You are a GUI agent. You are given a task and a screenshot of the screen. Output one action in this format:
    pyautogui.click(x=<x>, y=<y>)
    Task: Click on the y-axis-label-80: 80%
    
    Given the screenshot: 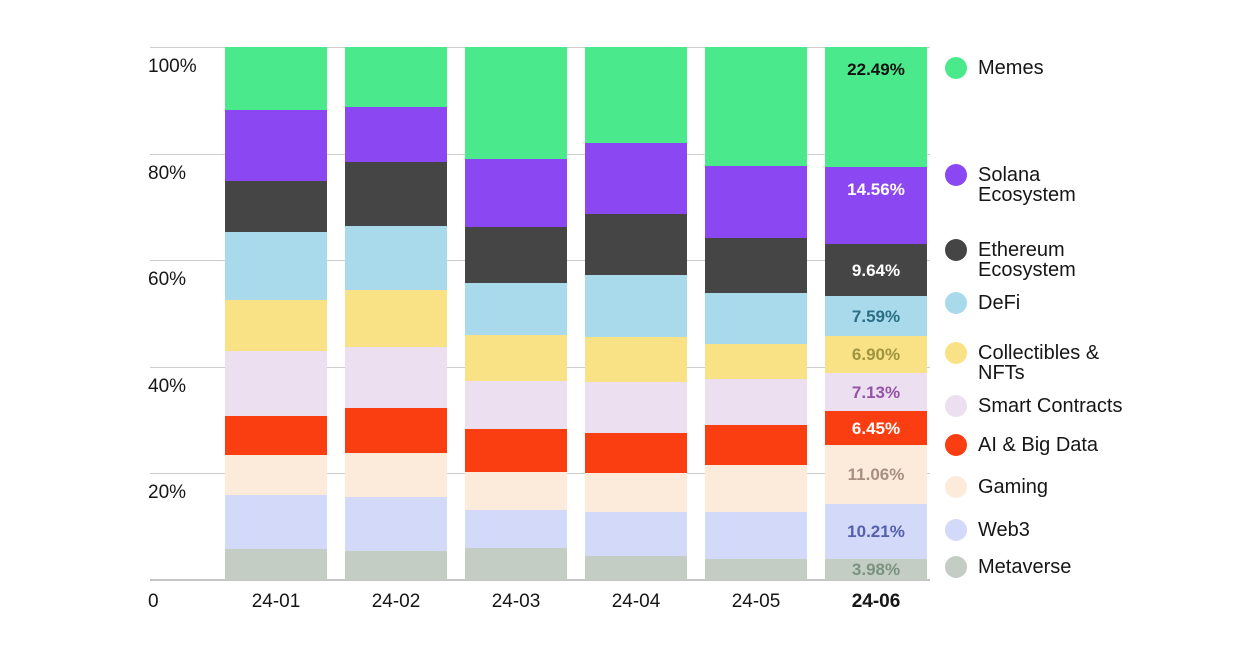 What is the action you would take?
    pyautogui.click(x=167, y=173)
    